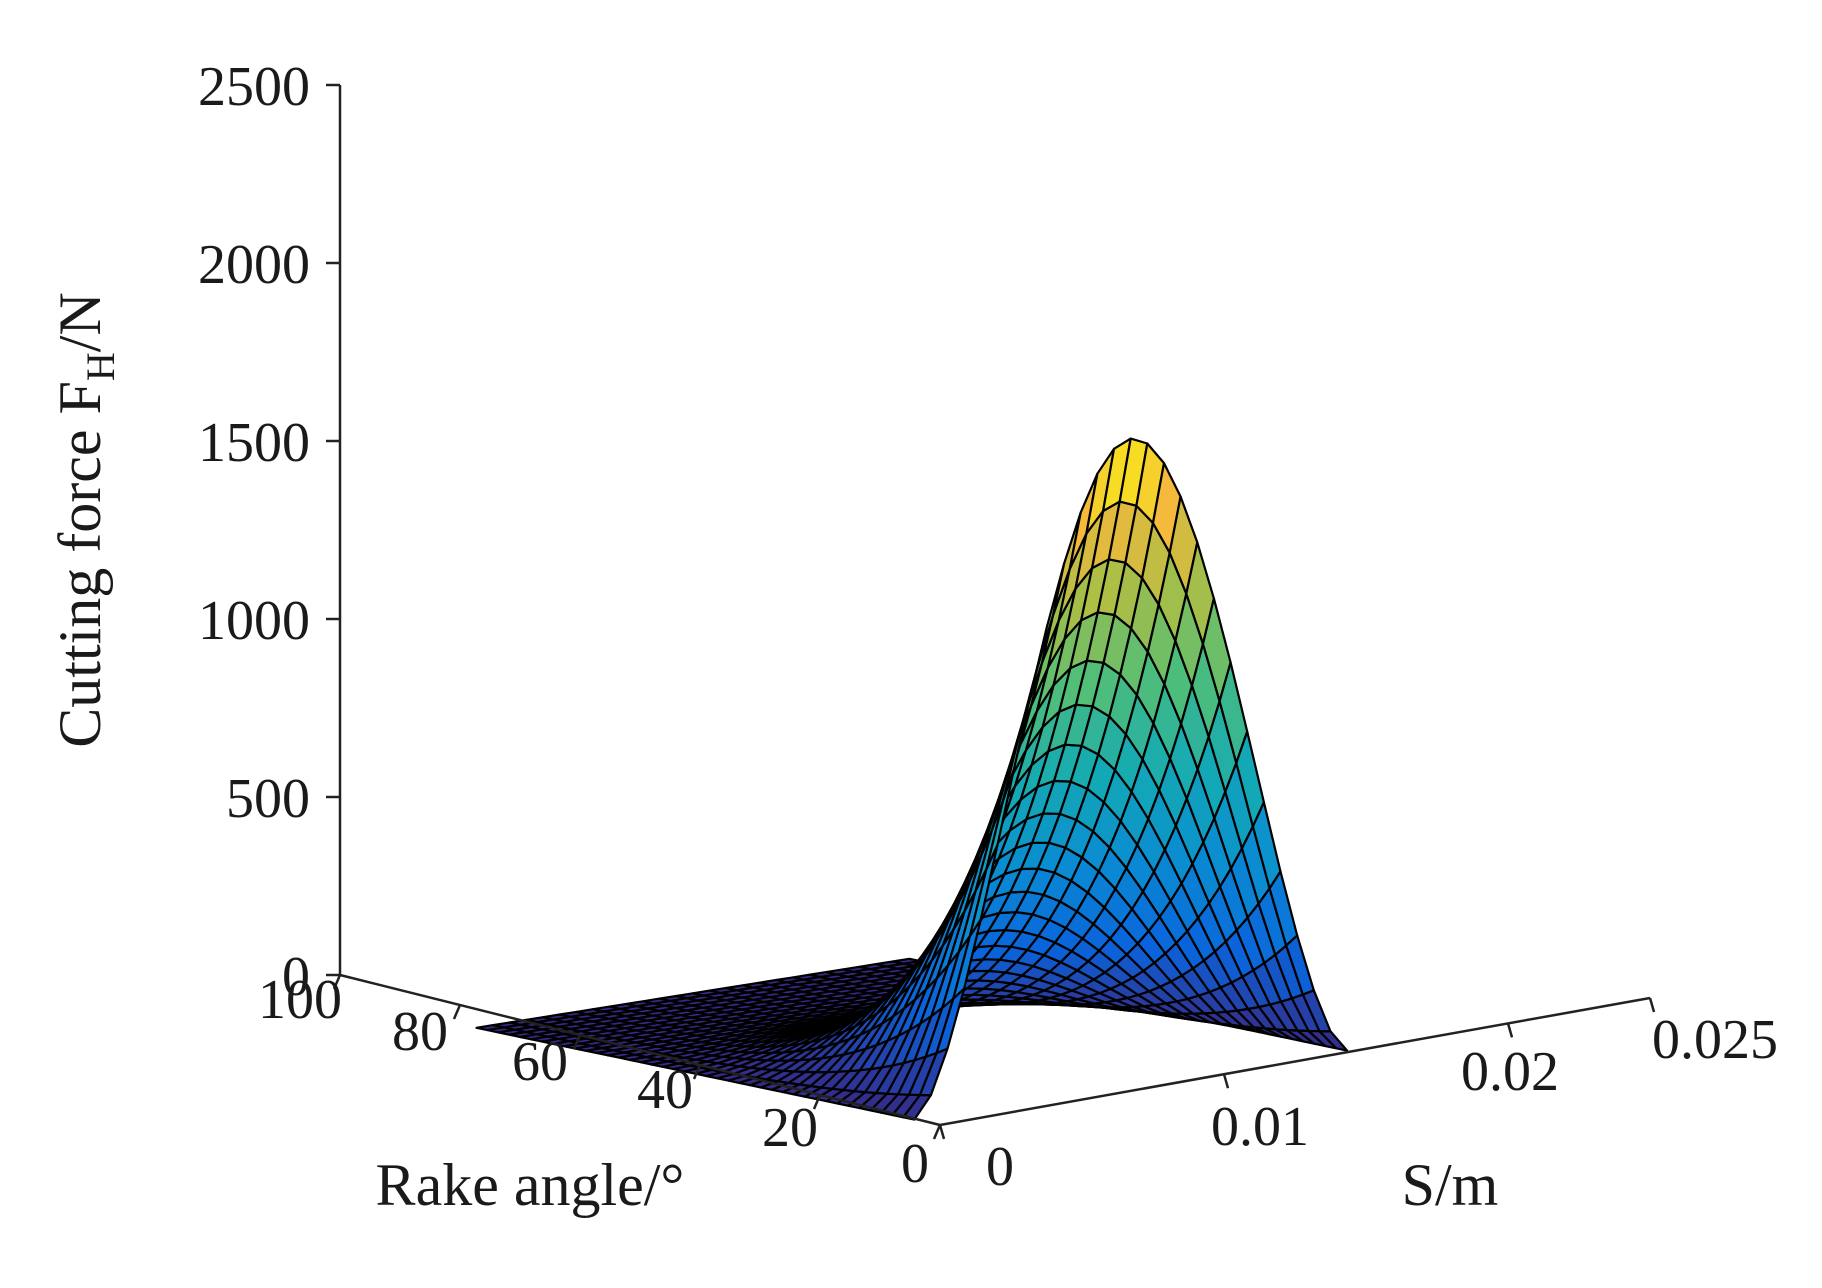  I want to click on angle-tick-label: 100, so click(300, 1000).